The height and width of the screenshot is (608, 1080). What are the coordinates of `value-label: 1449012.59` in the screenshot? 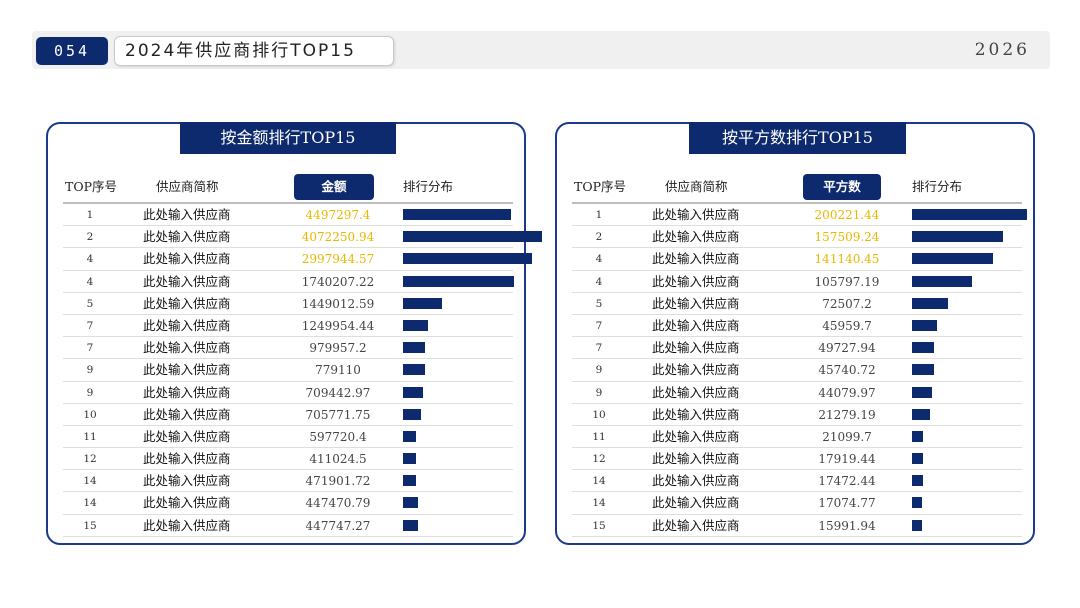 It's located at (338, 303).